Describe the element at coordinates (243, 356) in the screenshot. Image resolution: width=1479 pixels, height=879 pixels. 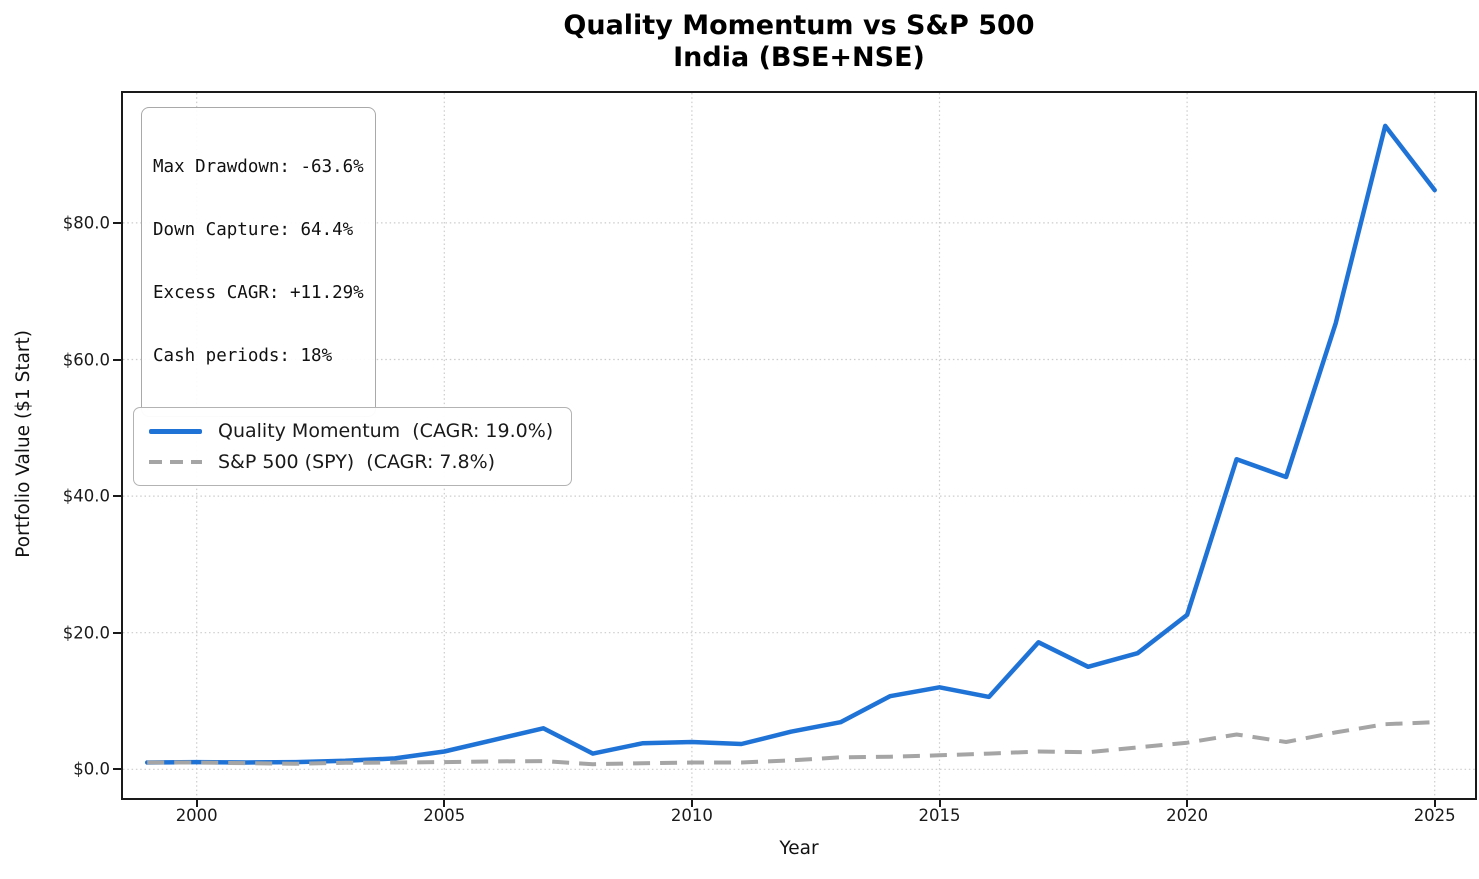
I see `stat-cash-periods: Cash periods: 18%` at that location.